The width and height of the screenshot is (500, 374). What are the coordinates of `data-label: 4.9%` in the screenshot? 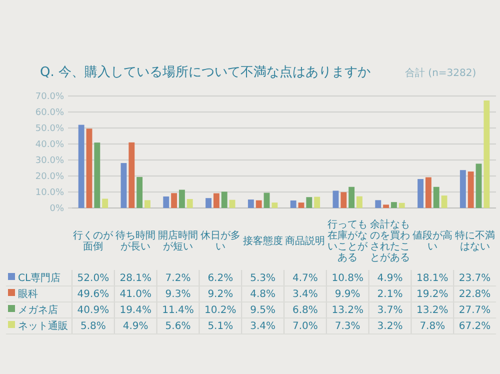 It's located at (390, 278).